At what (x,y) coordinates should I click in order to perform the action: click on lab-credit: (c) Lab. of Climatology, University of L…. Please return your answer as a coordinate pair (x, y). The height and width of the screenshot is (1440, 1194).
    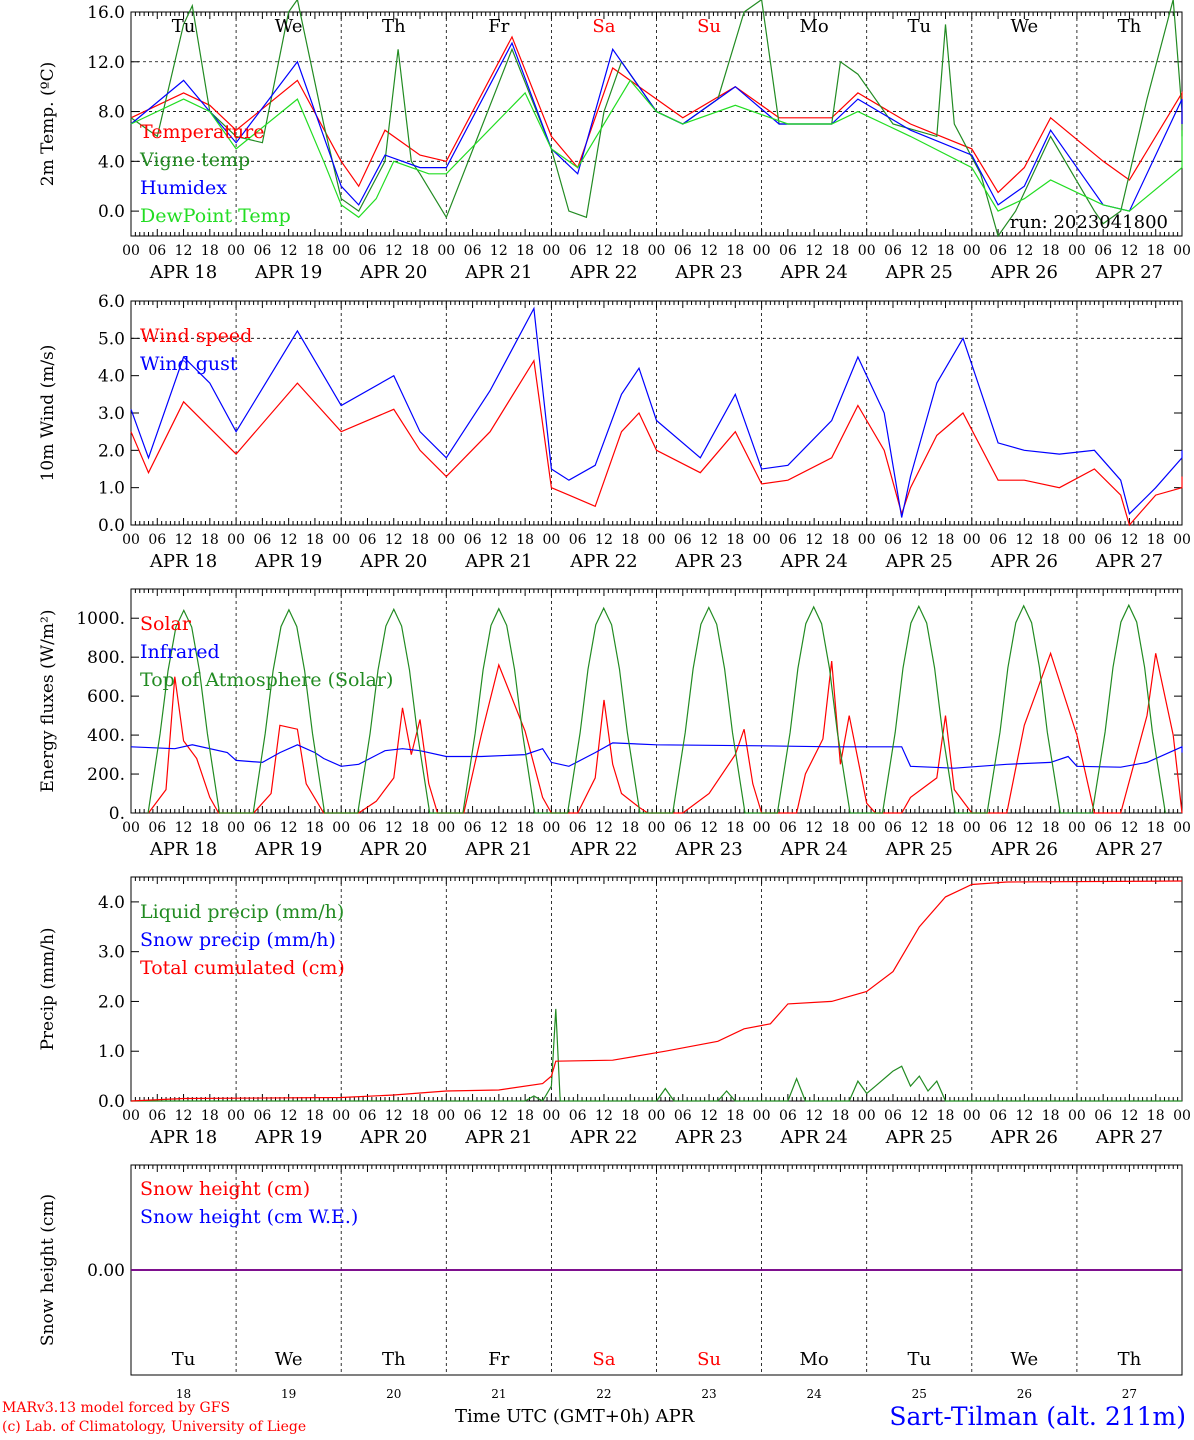
    Looking at the image, I should click on (154, 1427).